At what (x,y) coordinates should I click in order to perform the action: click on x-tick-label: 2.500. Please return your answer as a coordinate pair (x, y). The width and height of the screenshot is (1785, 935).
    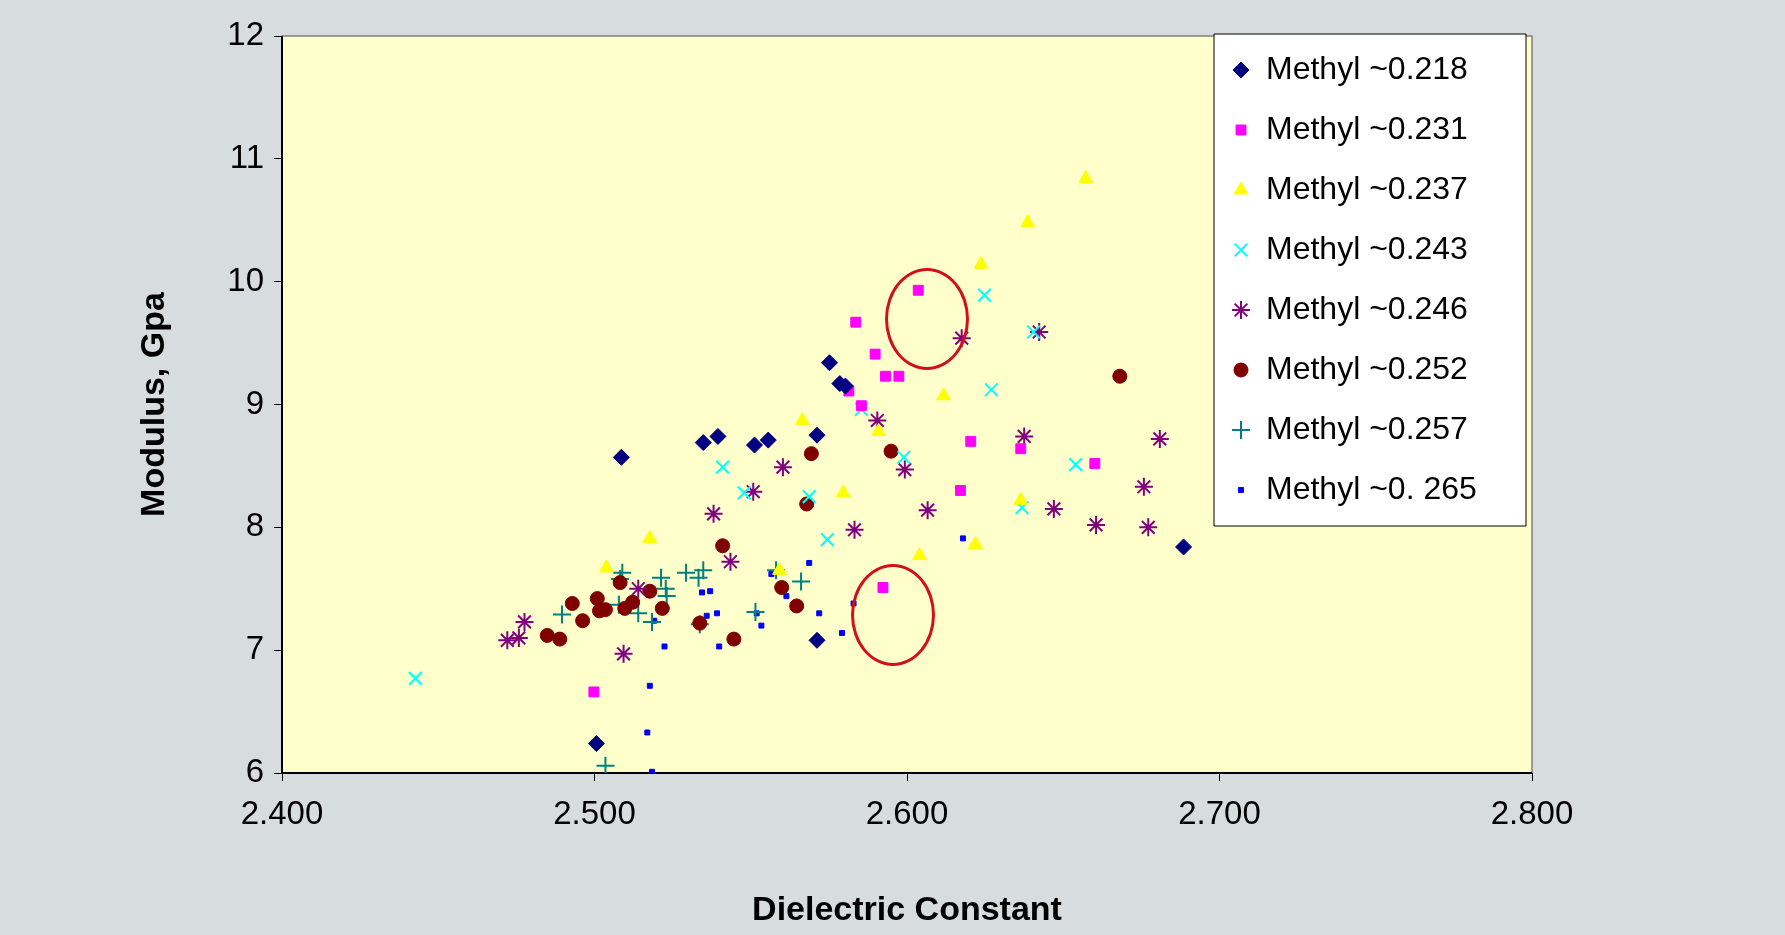
    Looking at the image, I should click on (594, 812).